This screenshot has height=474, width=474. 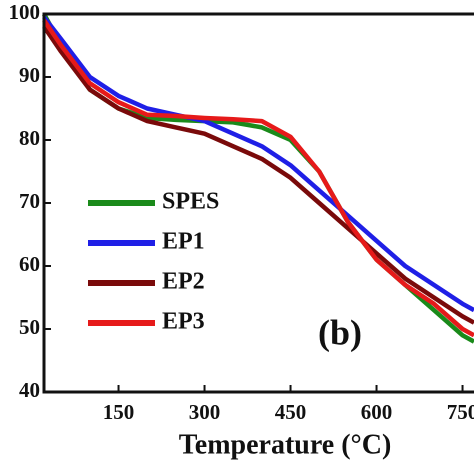 I want to click on legend-label: SPES, so click(x=190, y=202).